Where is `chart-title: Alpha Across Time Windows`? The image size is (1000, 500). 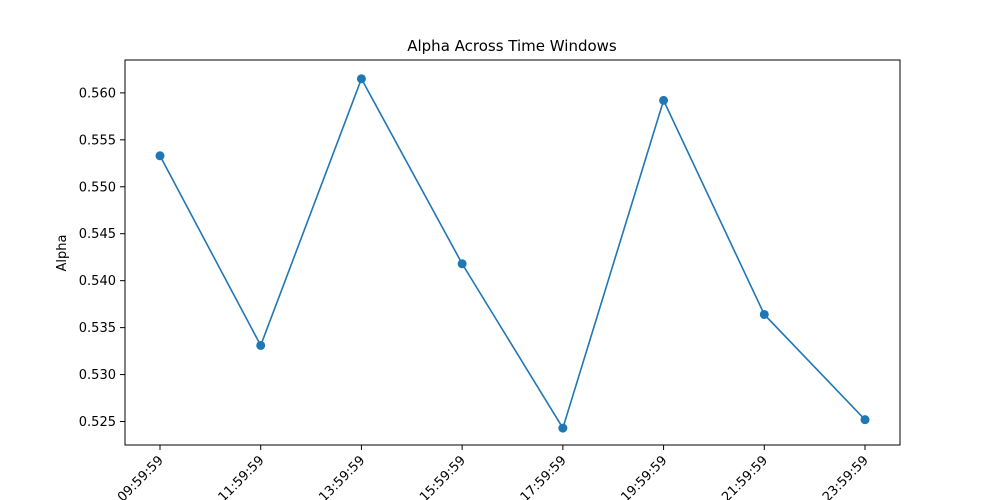
chart-title: Alpha Across Time Windows is located at coordinates (512, 46).